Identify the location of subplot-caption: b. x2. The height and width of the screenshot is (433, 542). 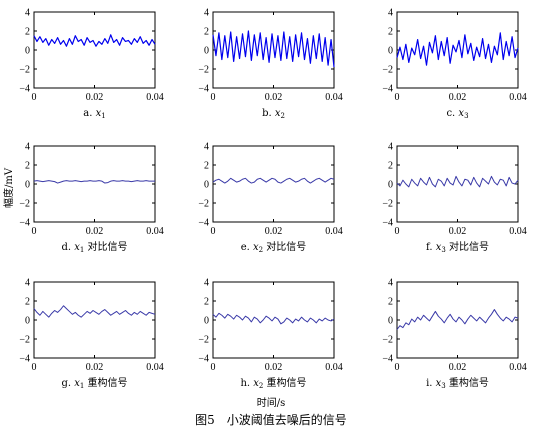
(273, 114).